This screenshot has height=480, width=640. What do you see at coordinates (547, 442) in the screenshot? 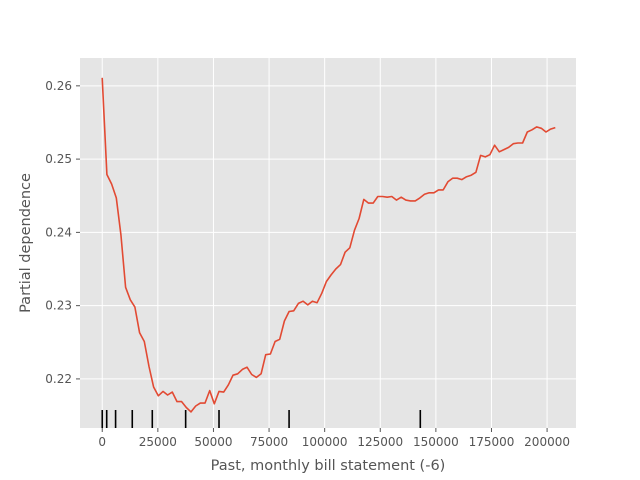
I see `x-tick-label: 200000` at bounding box center [547, 442].